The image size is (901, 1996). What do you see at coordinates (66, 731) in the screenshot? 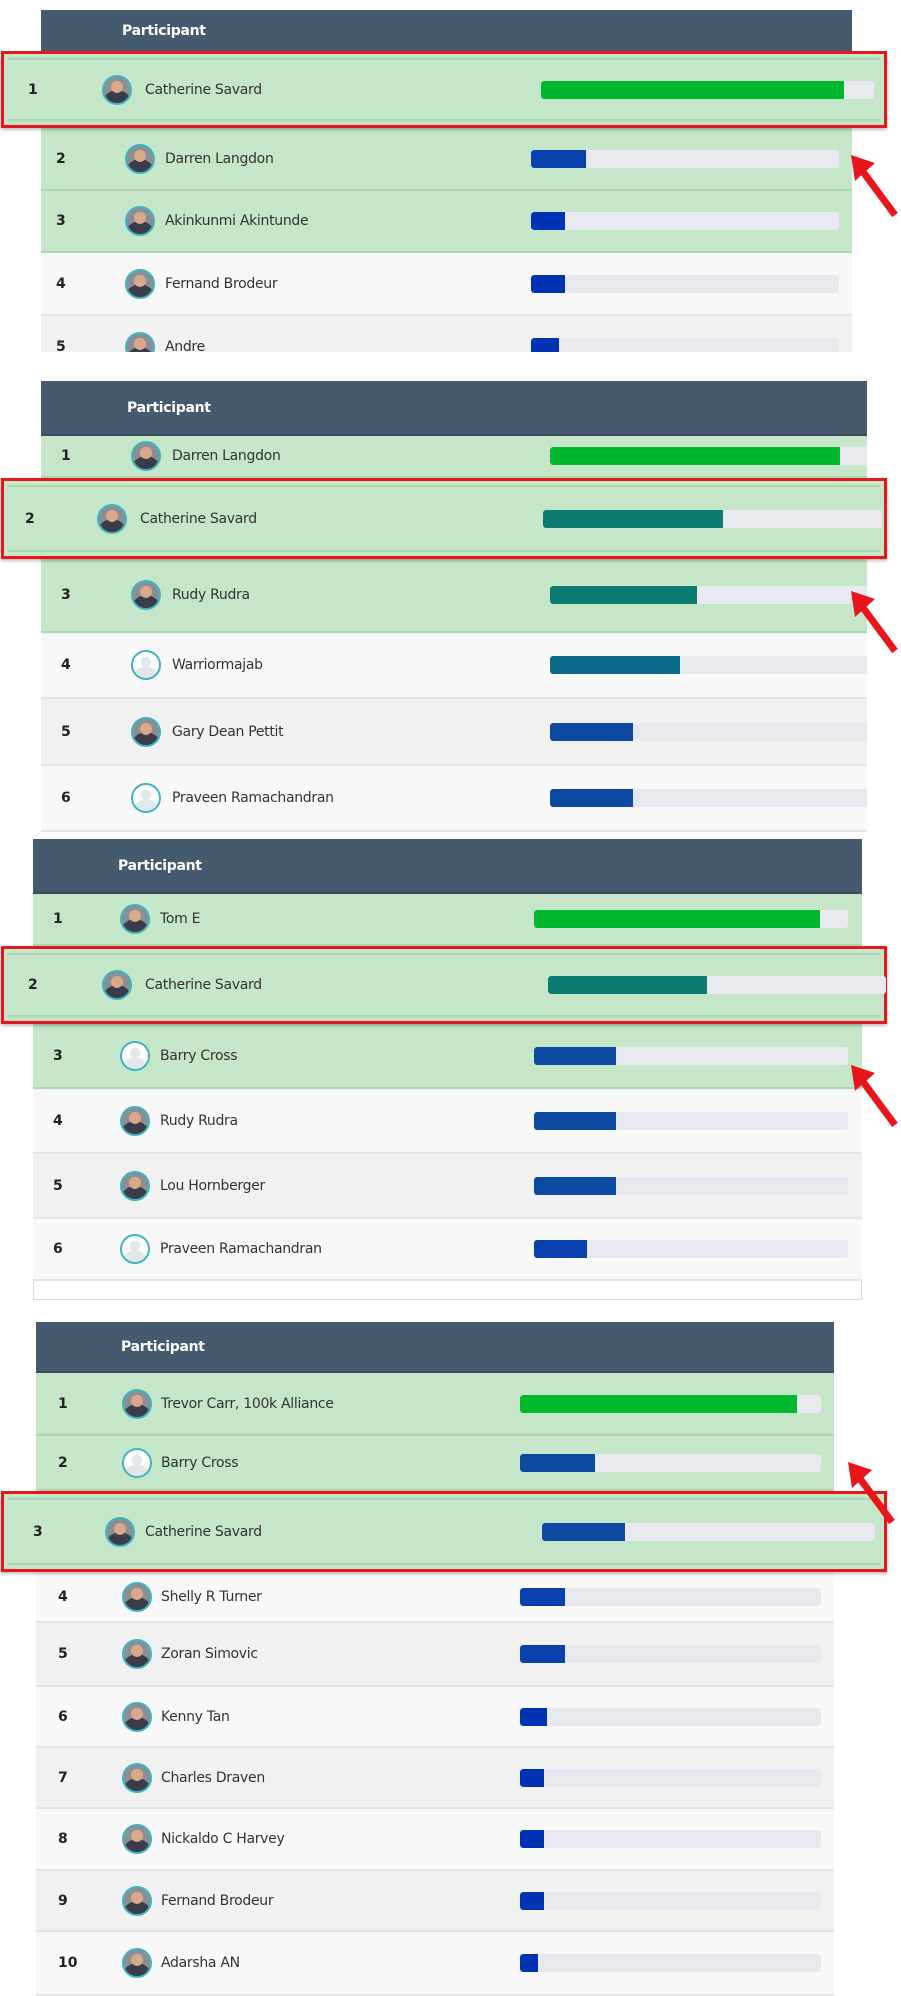
I see `rank-number: 5` at bounding box center [66, 731].